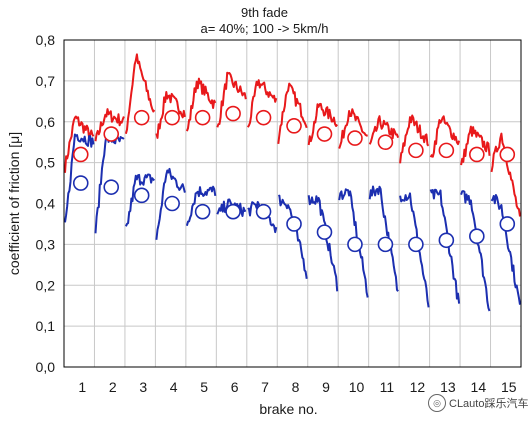  I want to click on x-tick-label: 15, so click(509, 387).